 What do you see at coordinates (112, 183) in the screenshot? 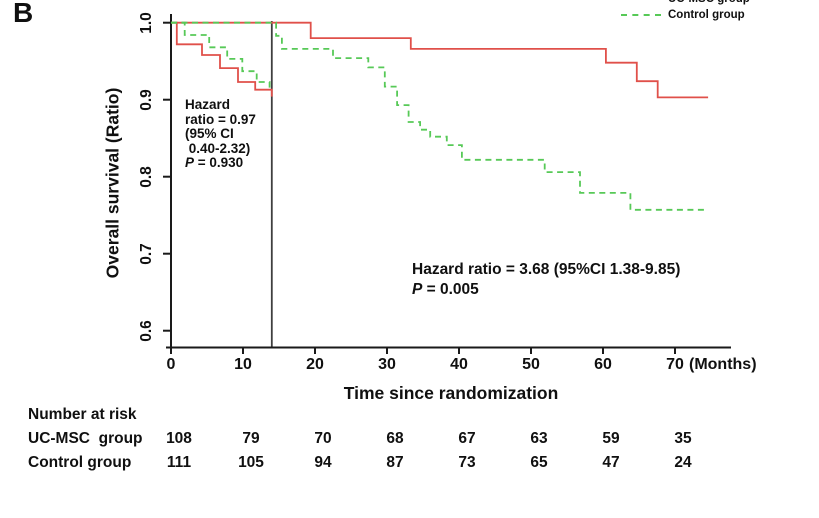
I see `y-axis-title: Overall survival (Ratio)` at bounding box center [112, 183].